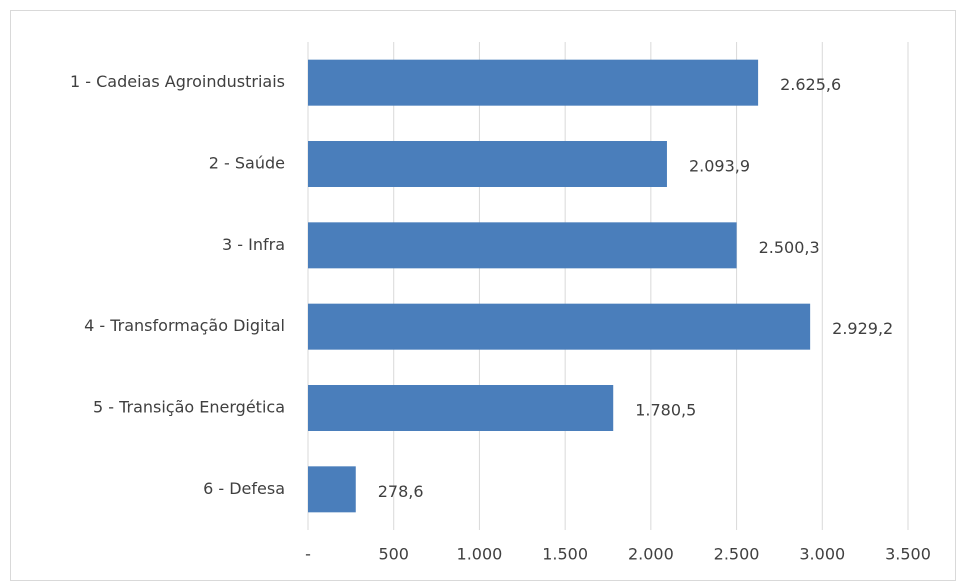 The width and height of the screenshot is (957, 582). What do you see at coordinates (247, 163) in the screenshot?
I see `y-tick-label: 2 - Saúde` at bounding box center [247, 163].